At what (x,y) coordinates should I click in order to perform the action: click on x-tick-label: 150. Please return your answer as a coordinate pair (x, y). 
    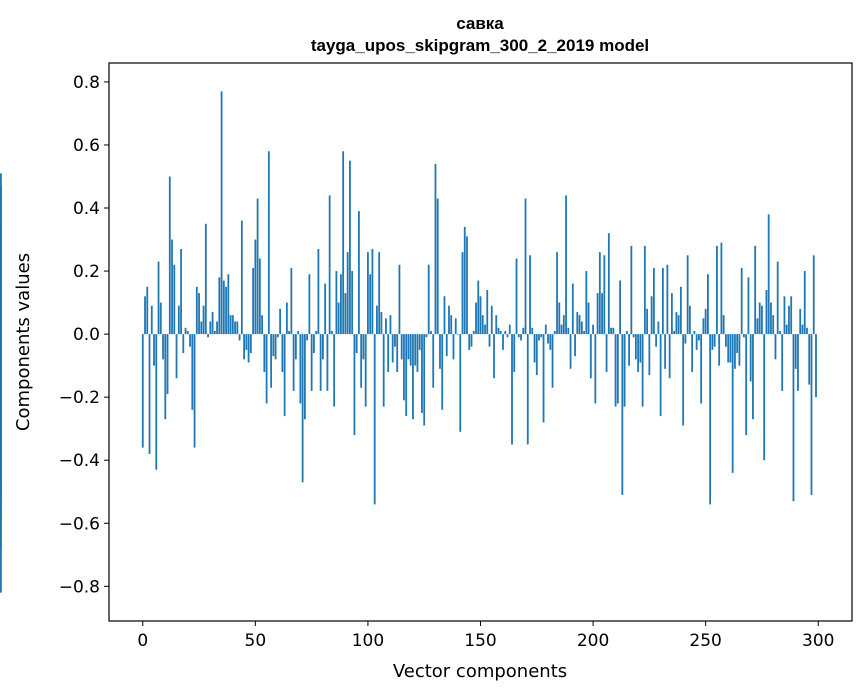
    Looking at the image, I should click on (480, 641).